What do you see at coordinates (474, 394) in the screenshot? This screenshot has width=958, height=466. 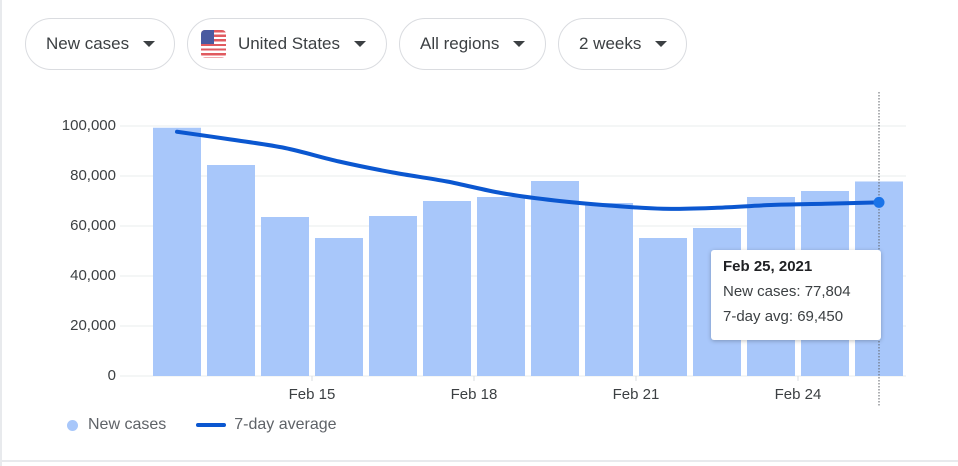 I see `x-tick-label: Feb 18` at bounding box center [474, 394].